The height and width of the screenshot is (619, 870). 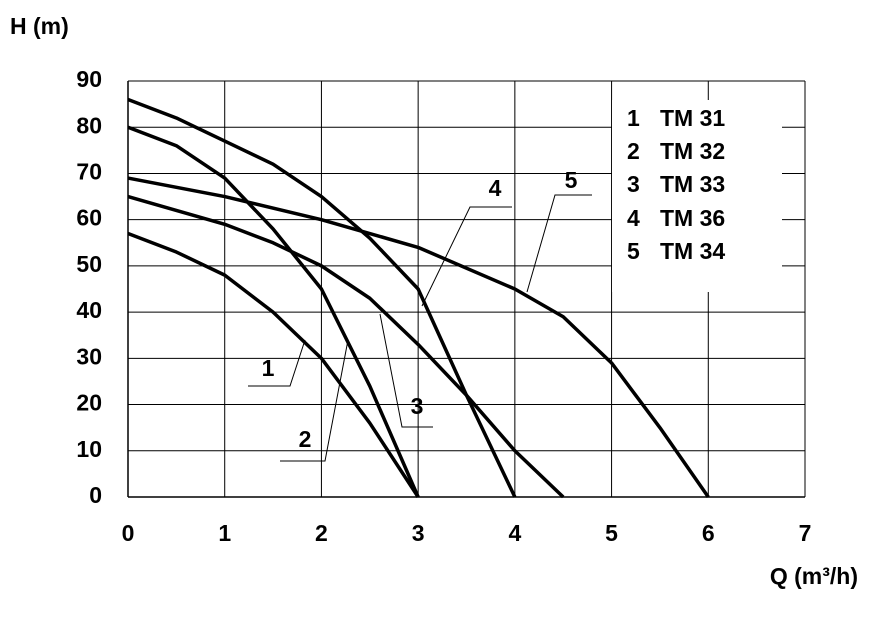 What do you see at coordinates (692, 218) in the screenshot?
I see `legend-label: TM 36` at bounding box center [692, 218].